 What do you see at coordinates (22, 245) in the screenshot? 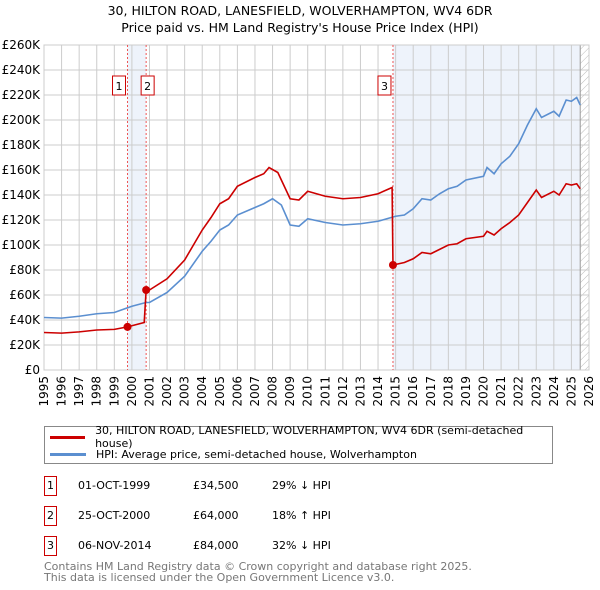
I see `y-tick-label: £100K` at bounding box center [22, 245].